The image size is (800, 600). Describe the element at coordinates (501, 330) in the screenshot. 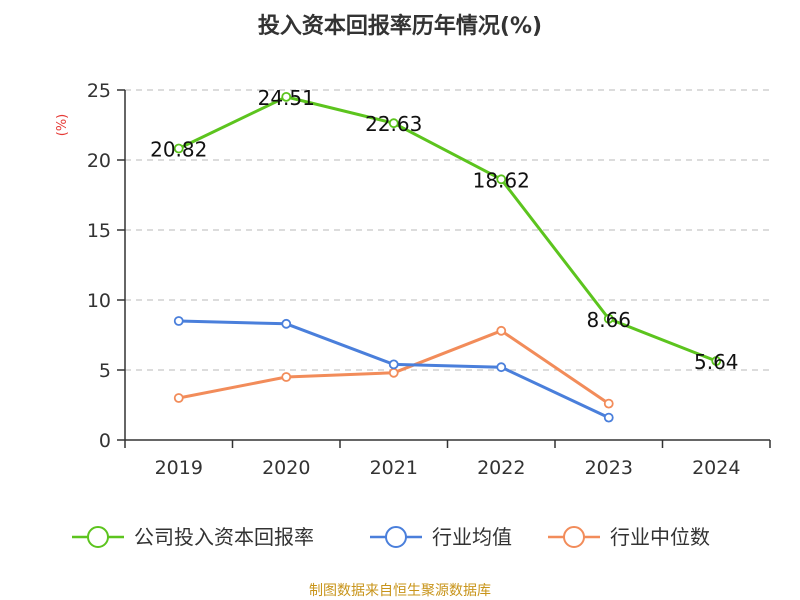

I see `series-2-point-2022` at that location.